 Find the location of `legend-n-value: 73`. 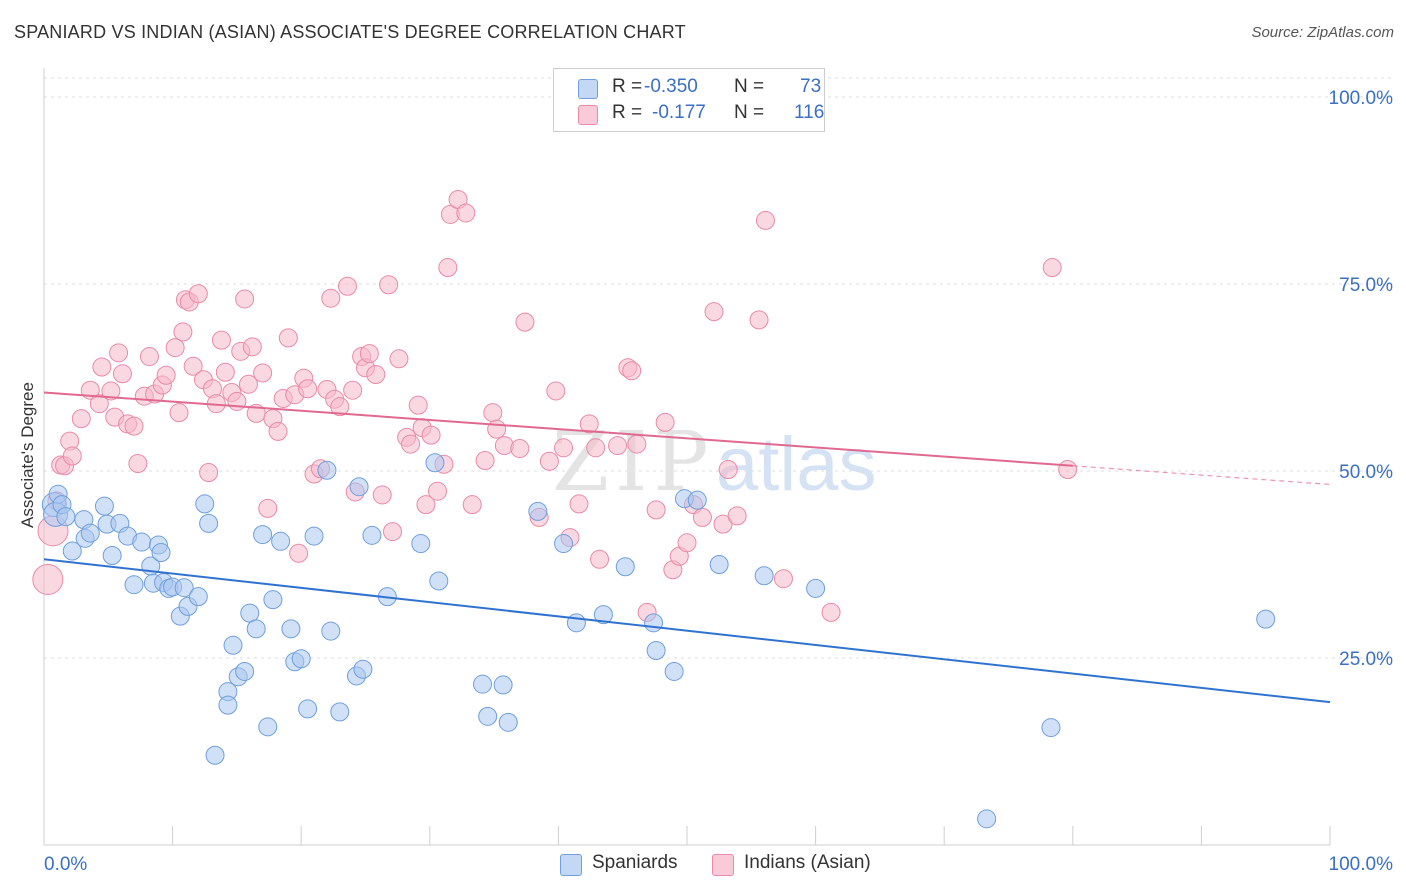

legend-n-value: 73 is located at coordinates (811, 86).